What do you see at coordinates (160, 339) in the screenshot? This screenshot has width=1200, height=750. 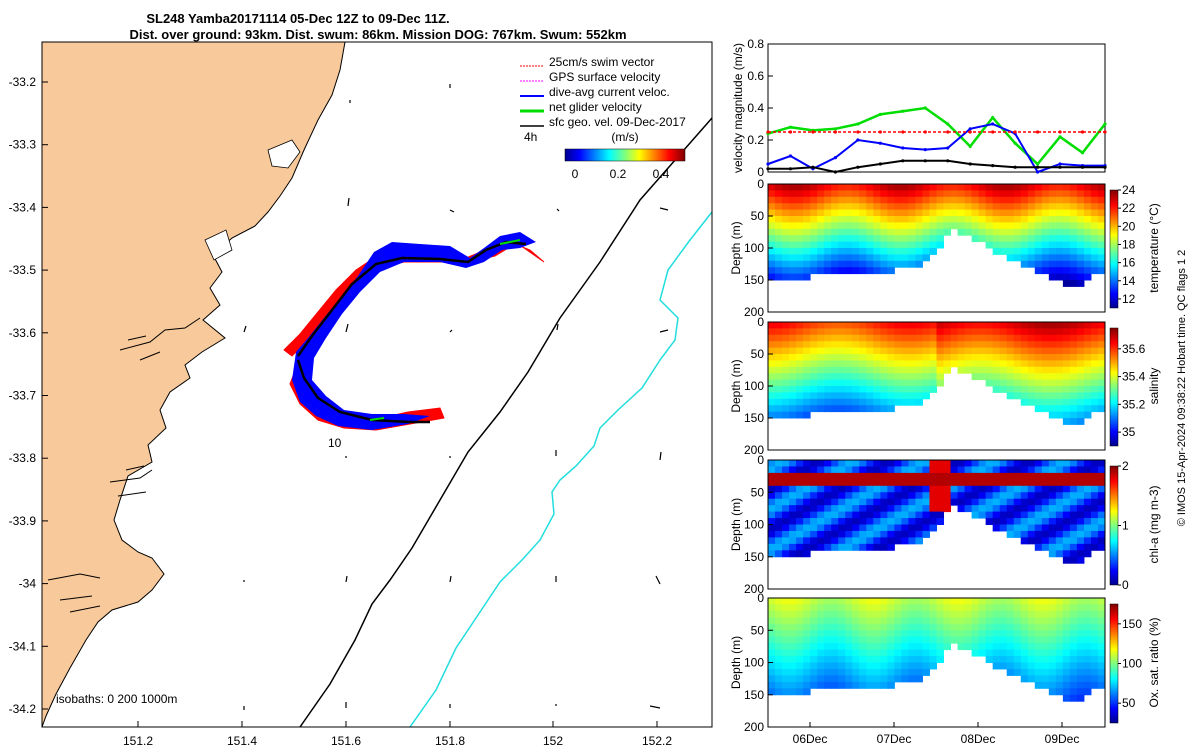 I see `estuary-lines` at bounding box center [160, 339].